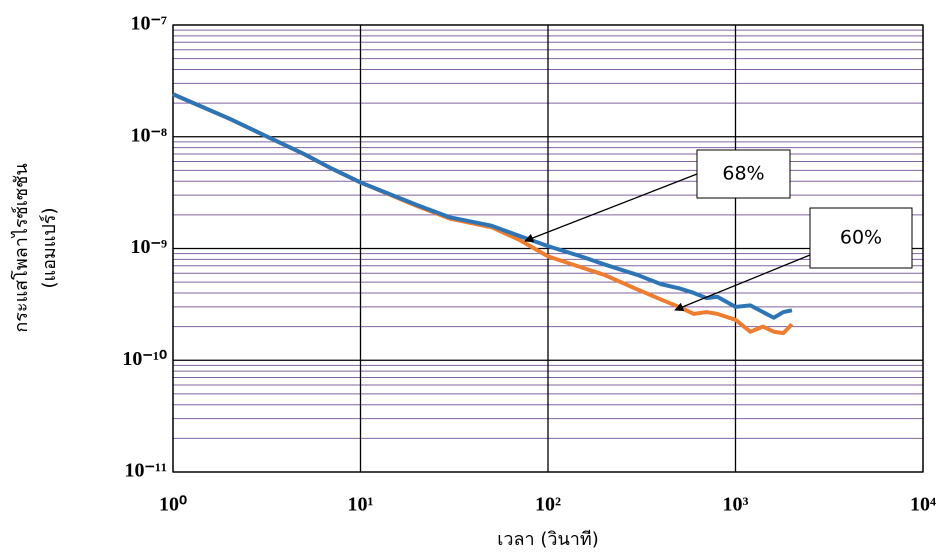 The height and width of the screenshot is (556, 945). I want to click on annotation-text: 60%, so click(861, 238).